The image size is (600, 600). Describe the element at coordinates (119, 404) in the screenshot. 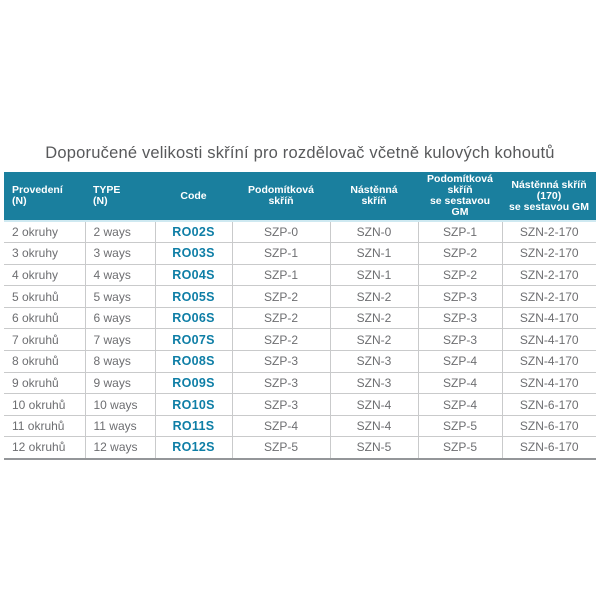

I see `cell-type: 10 ways` at that location.